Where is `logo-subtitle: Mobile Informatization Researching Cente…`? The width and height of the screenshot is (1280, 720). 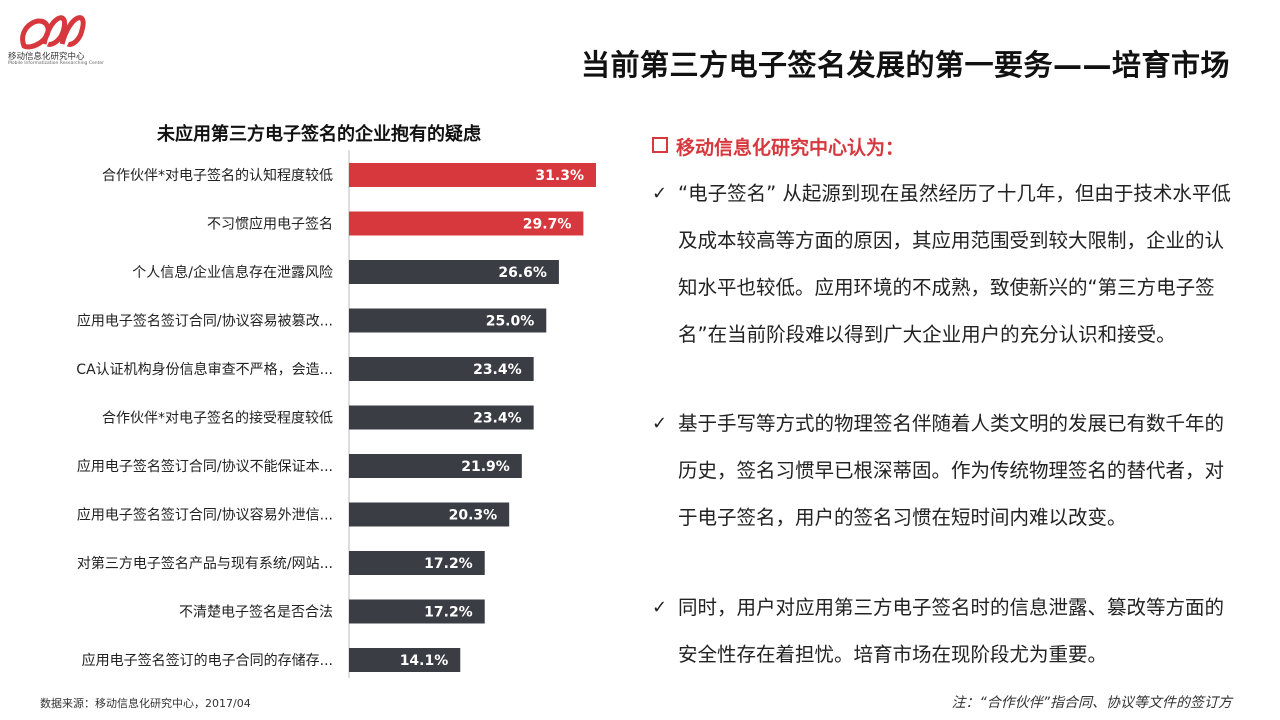
logo-subtitle: Mobile Informatization Researching Cente… is located at coordinates (56, 63).